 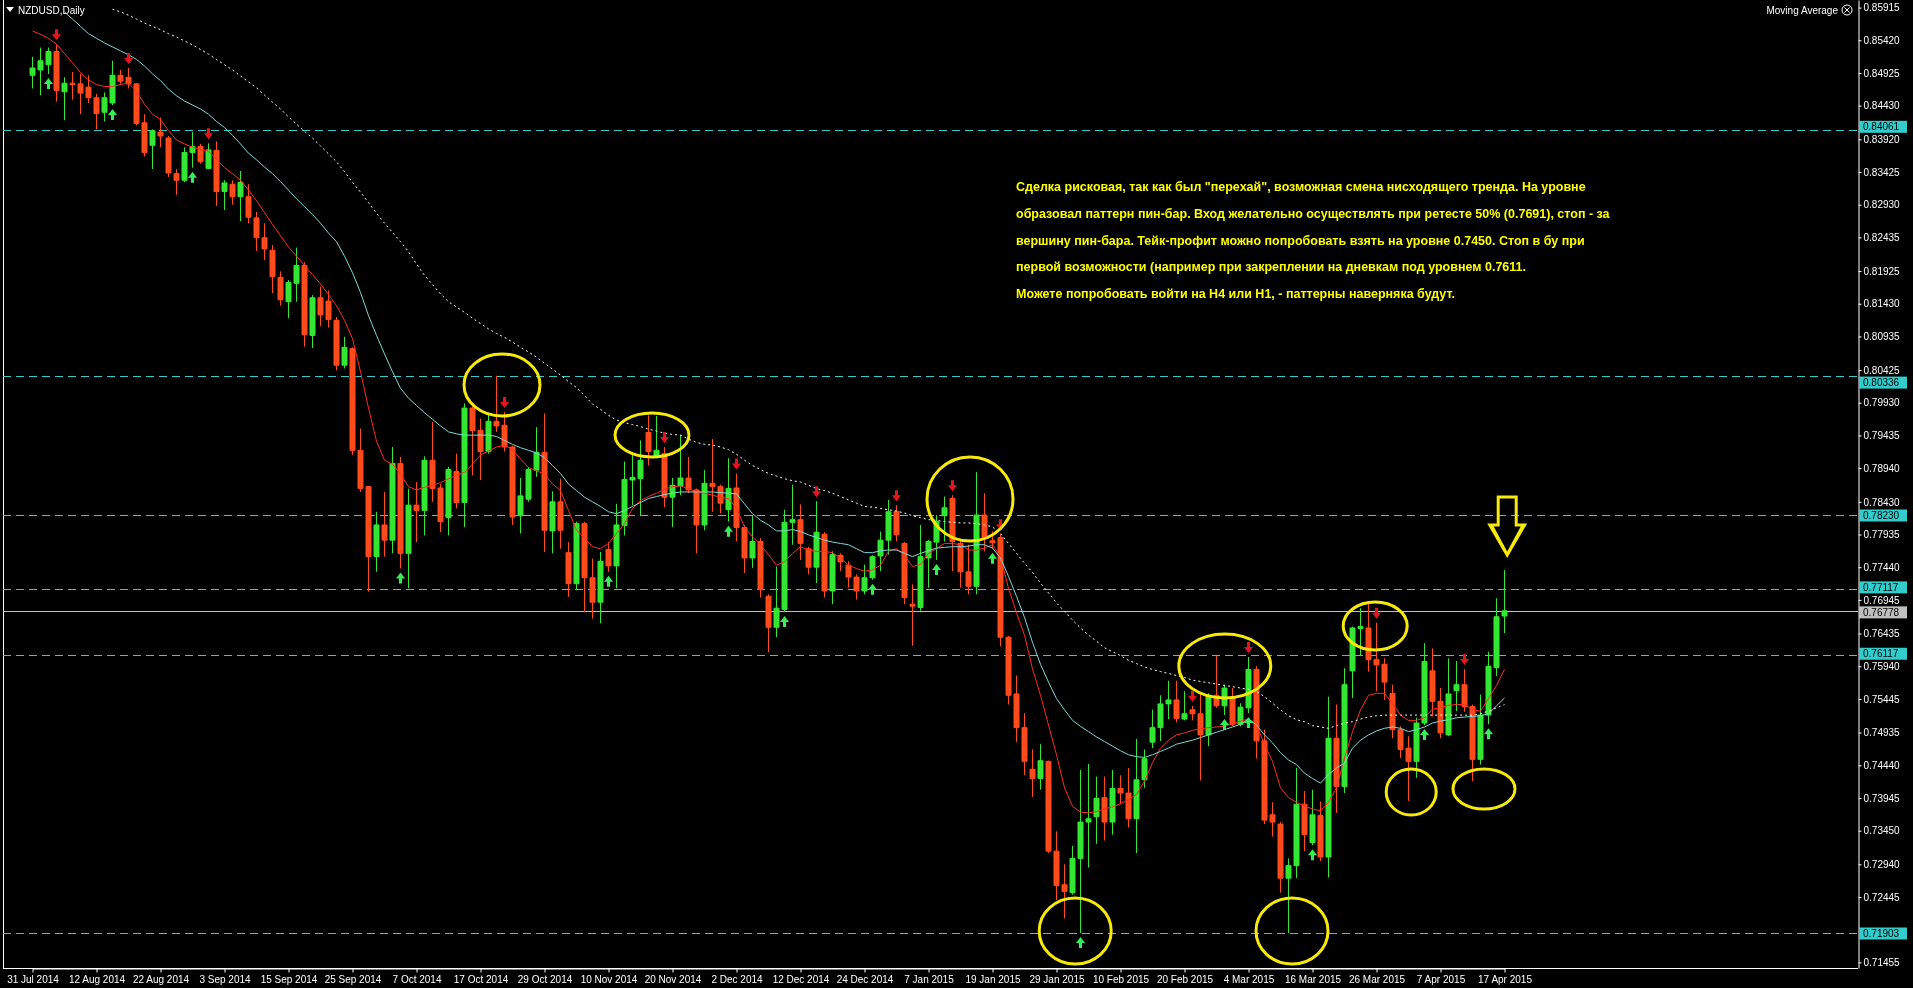 What do you see at coordinates (1882, 666) in the screenshot?
I see `y-tick-label: 0.75940` at bounding box center [1882, 666].